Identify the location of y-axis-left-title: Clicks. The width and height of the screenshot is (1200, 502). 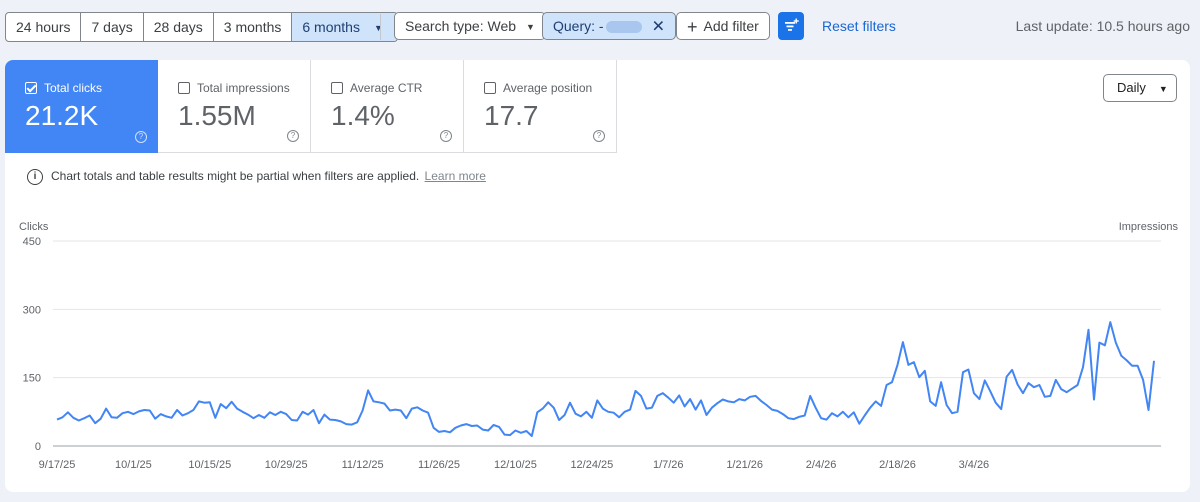
(34, 227).